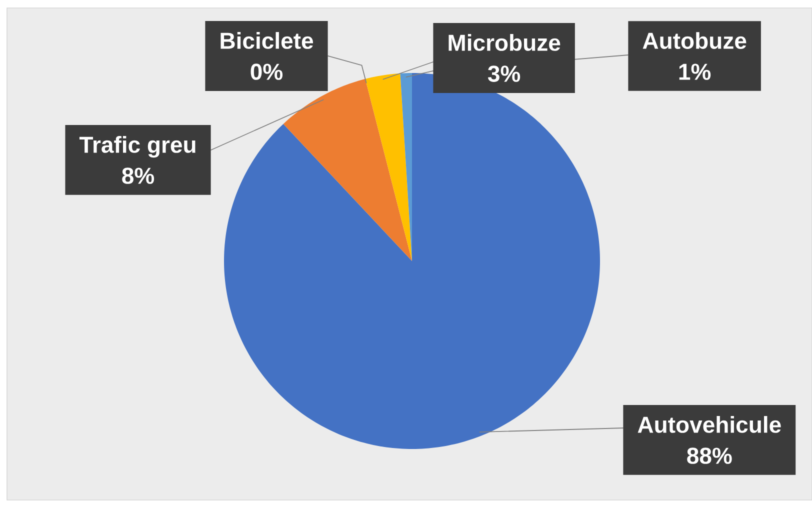 This screenshot has height=506, width=812. Describe the element at coordinates (694, 40) in the screenshot. I see `slice-label: Autobuze` at that location.